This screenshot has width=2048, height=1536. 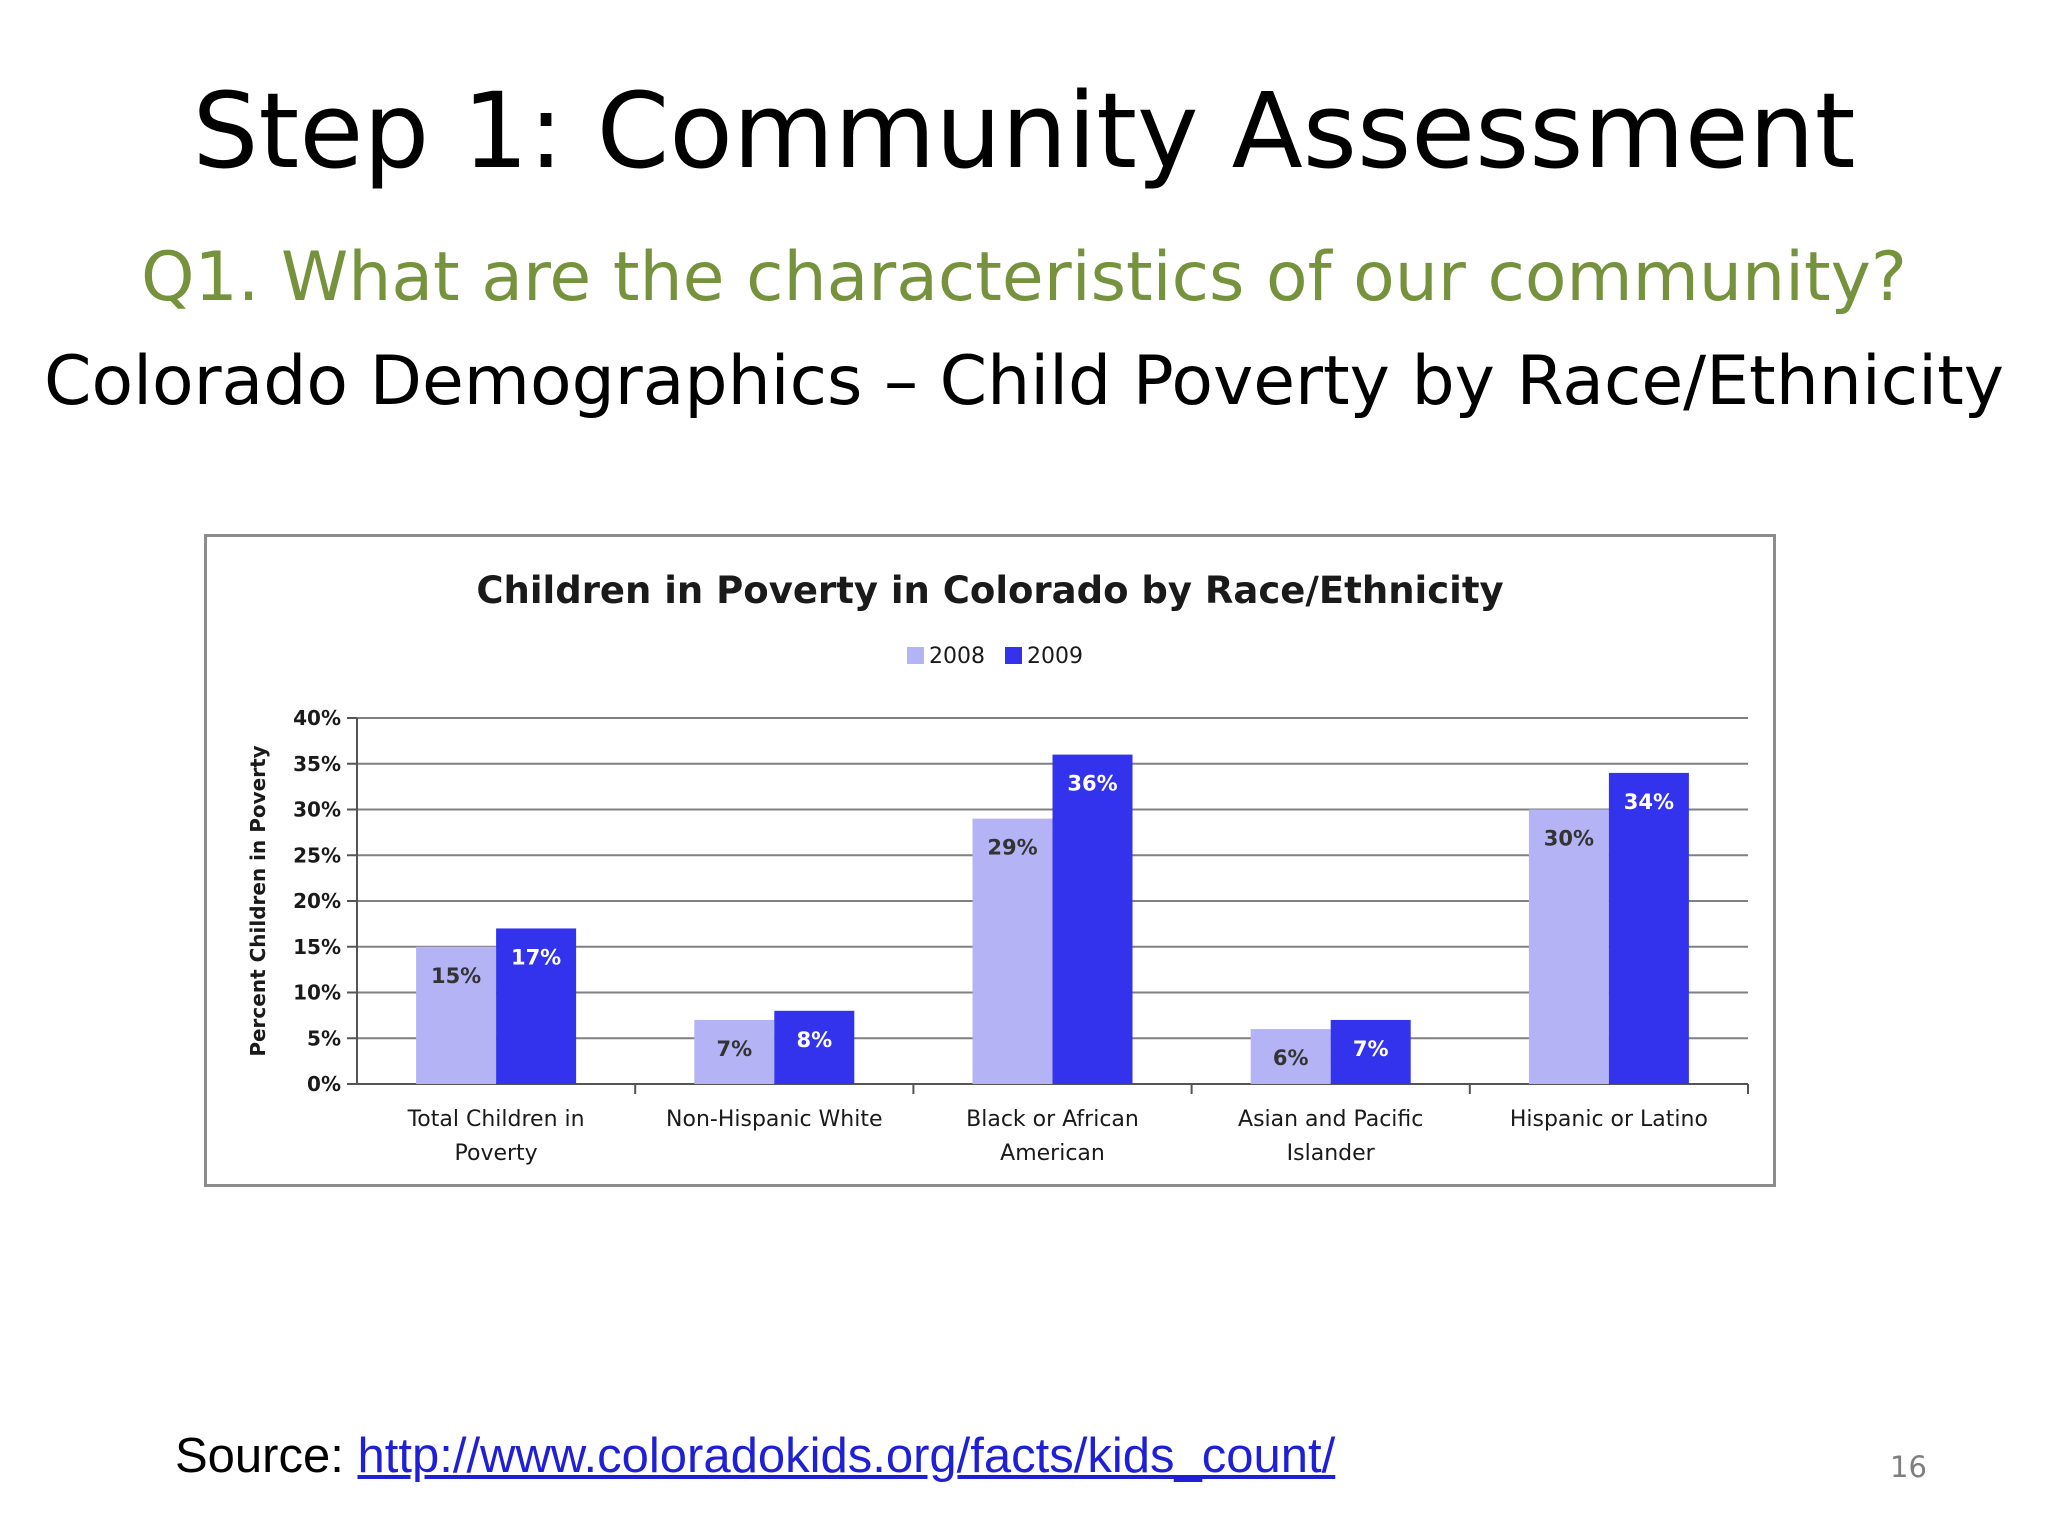 I want to click on data-label-2009-3: 7%, so click(x=1371, y=1049).